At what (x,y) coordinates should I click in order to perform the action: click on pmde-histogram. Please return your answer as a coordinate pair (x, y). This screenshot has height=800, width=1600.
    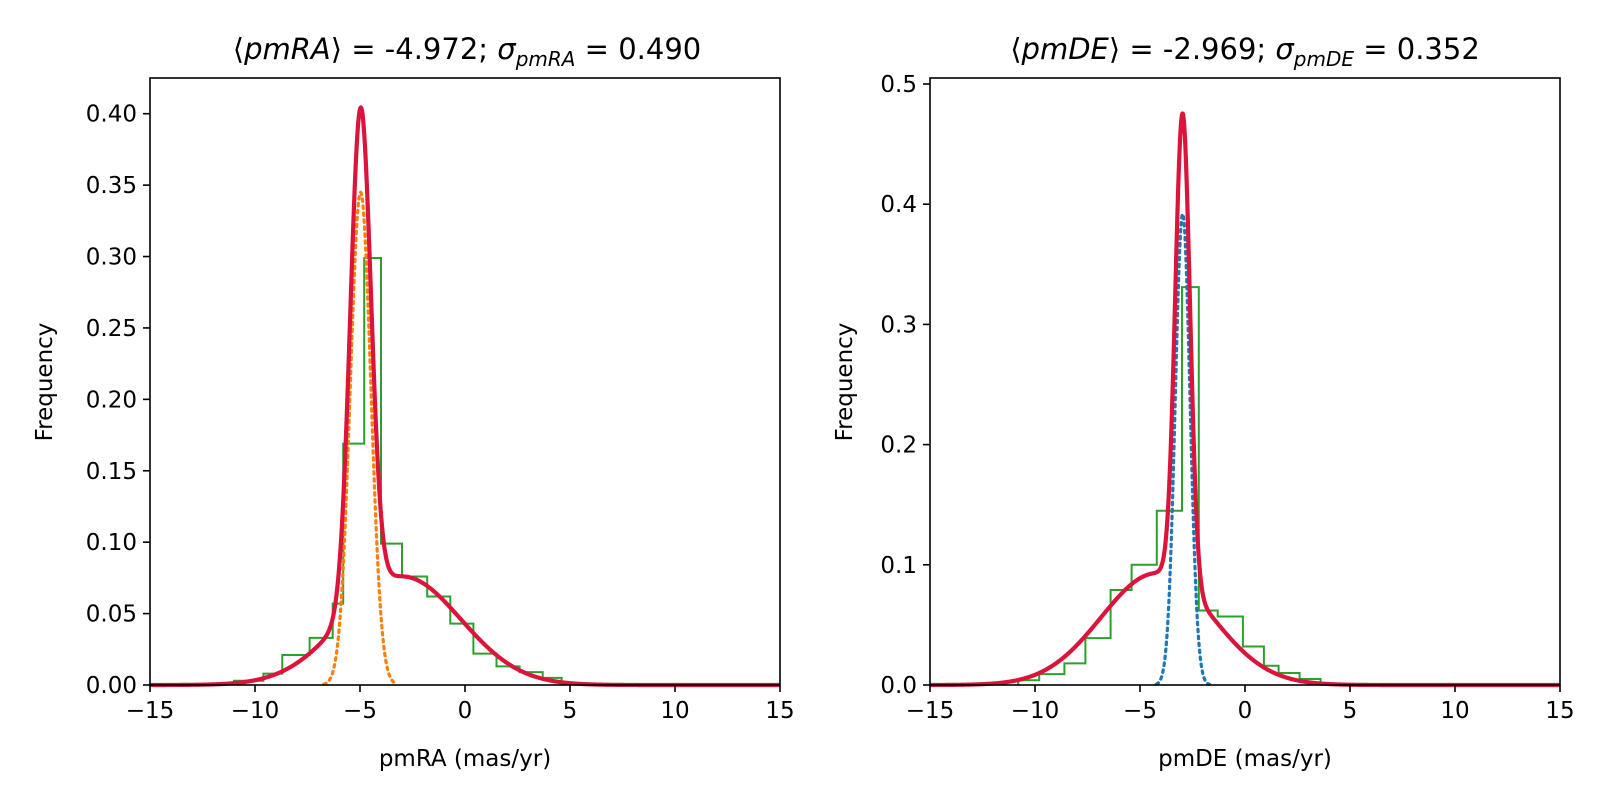
    Looking at the image, I should click on (1169, 485).